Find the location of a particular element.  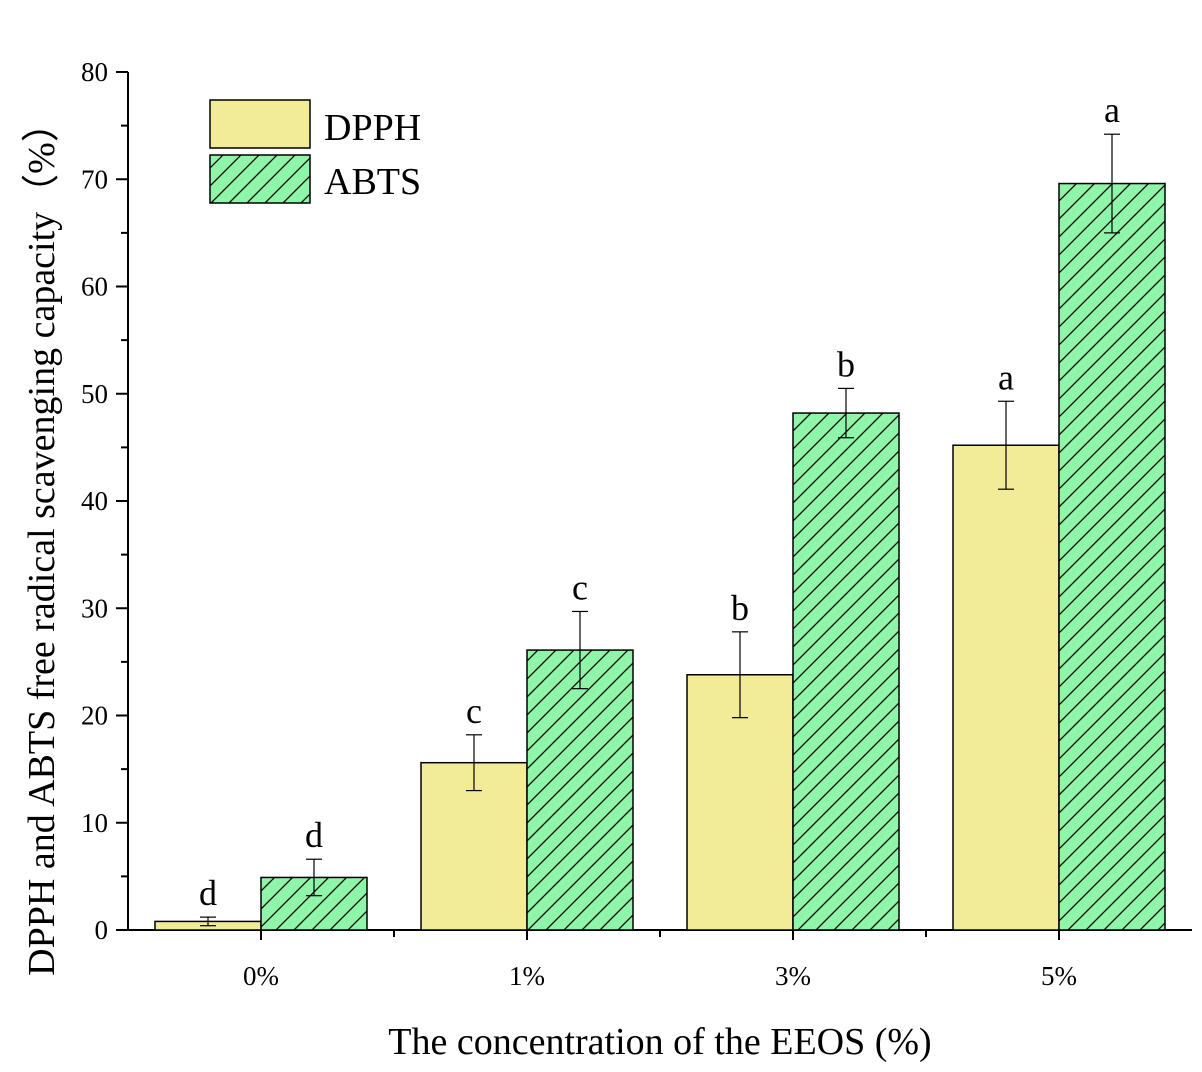

legend-swatch-dpph is located at coordinates (260, 124).